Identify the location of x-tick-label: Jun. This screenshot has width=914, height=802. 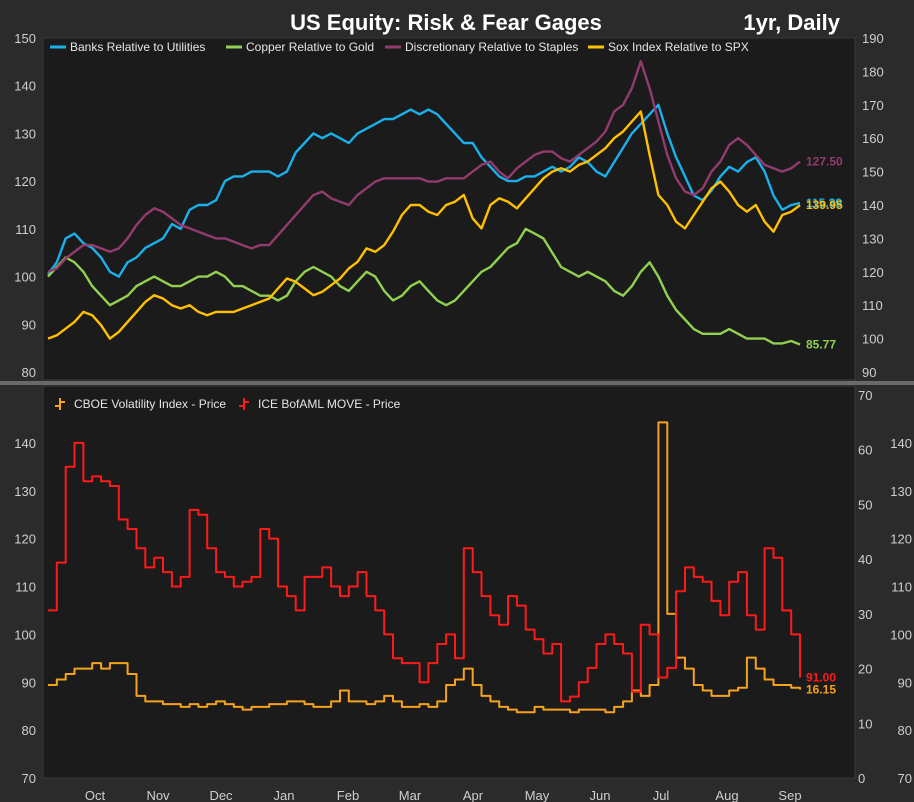
(600, 795).